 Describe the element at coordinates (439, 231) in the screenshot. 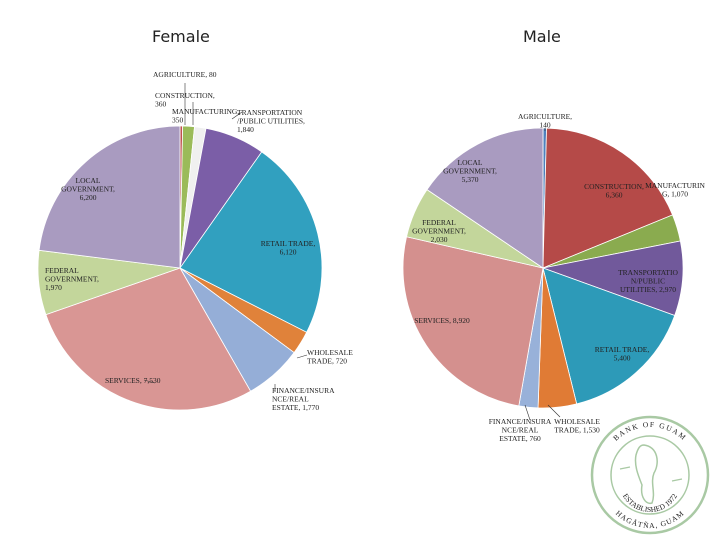

I see `male-label-federal-government: FEDERAL GOVERNMENT, 2,030` at that location.